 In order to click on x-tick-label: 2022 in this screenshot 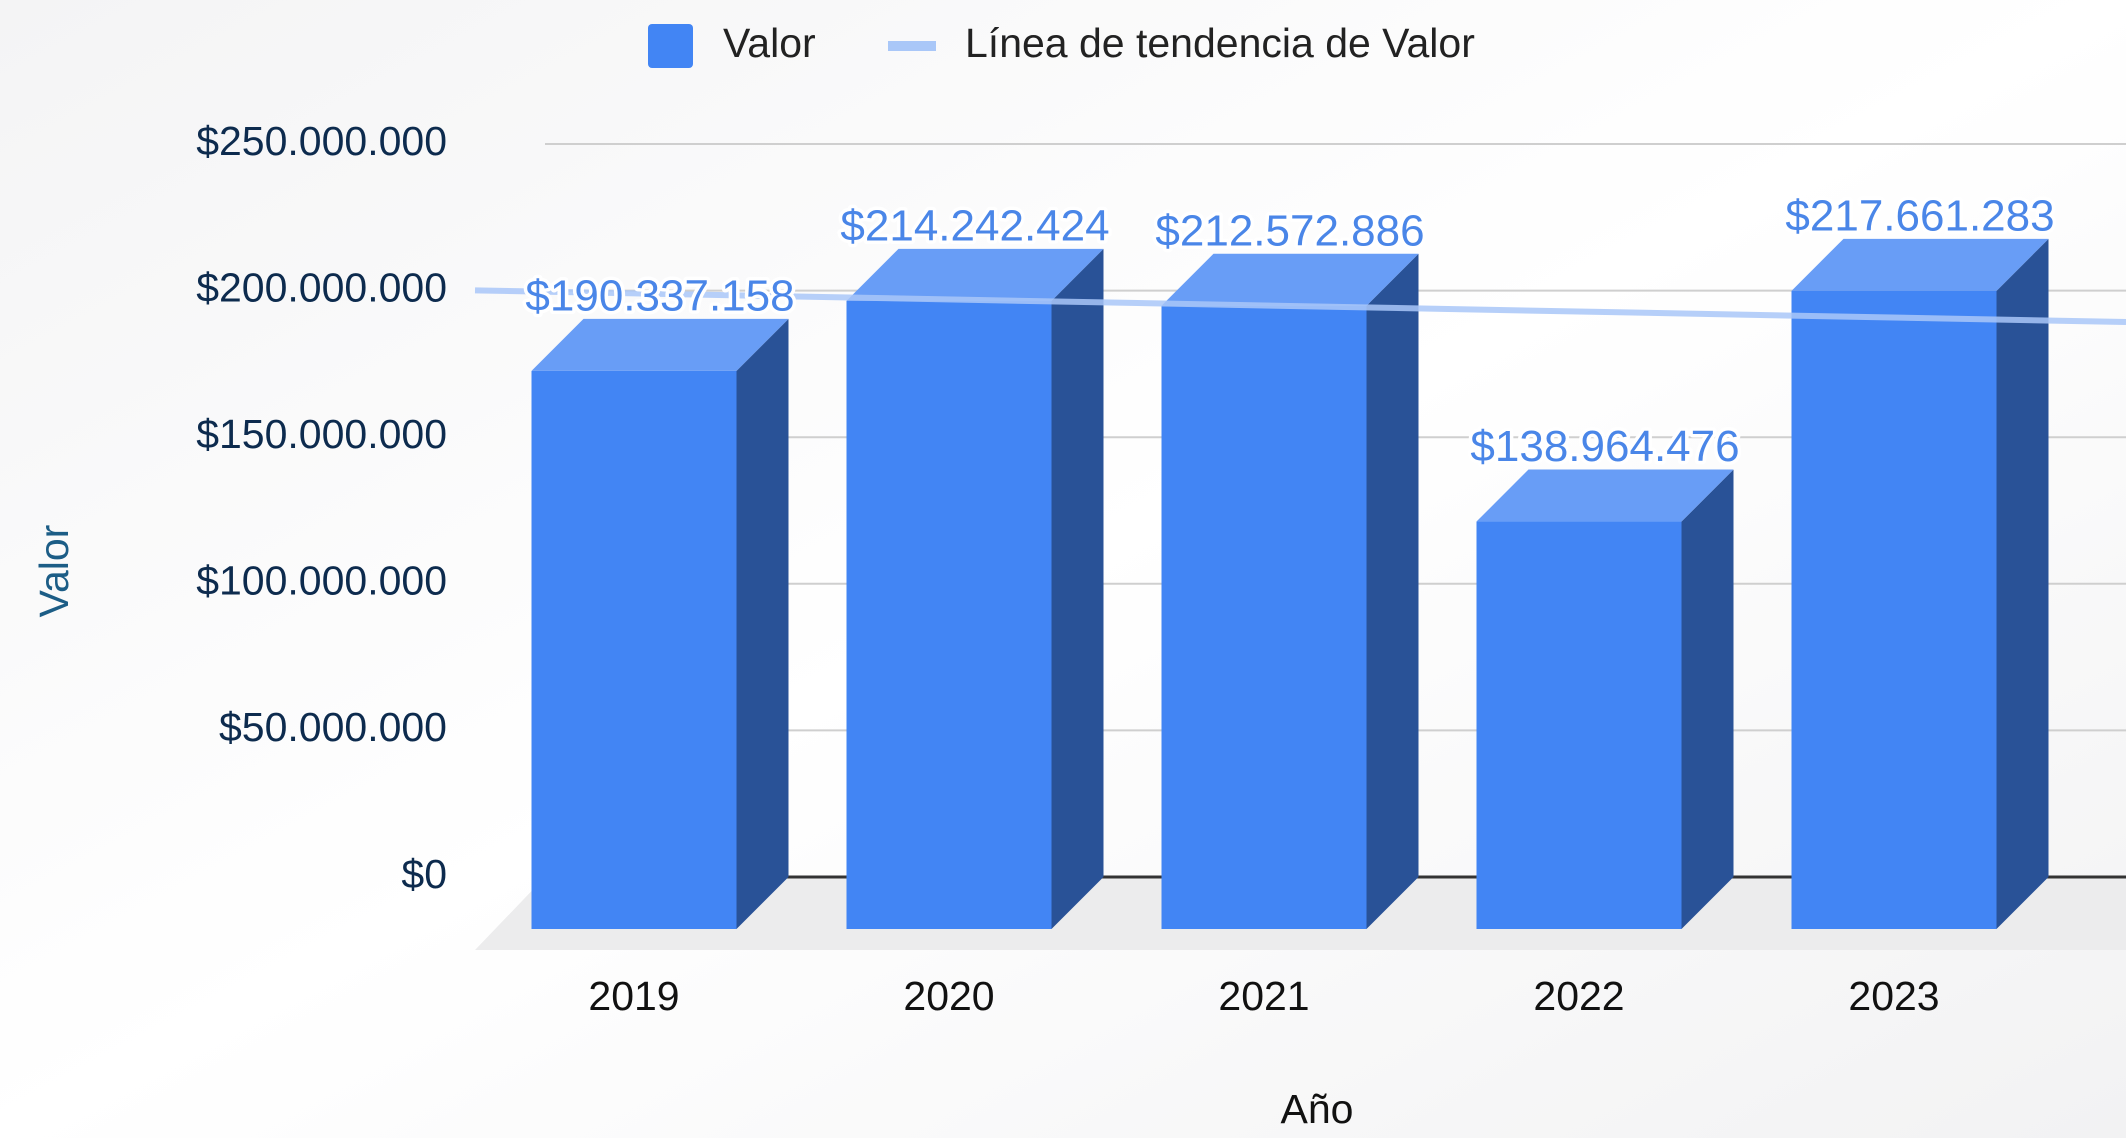, I will do `click(1578, 996)`.